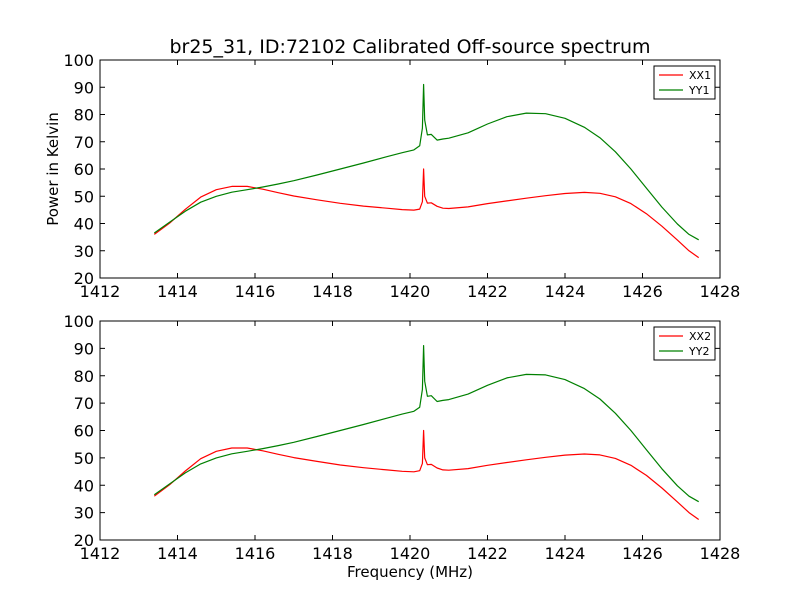 This screenshot has width=800, height=600. I want to click on series-line-xx2, so click(426, 474).